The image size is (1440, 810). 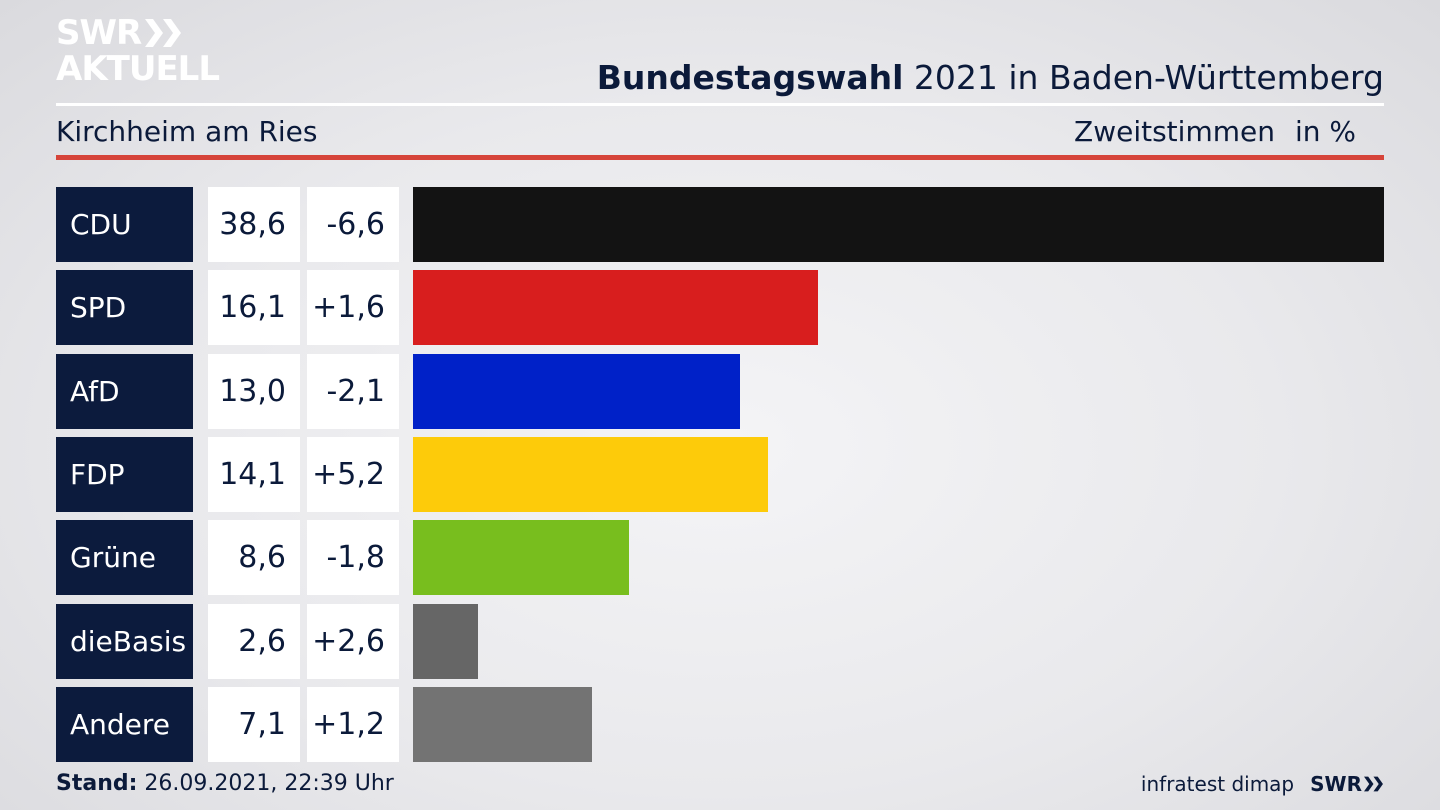 What do you see at coordinates (720, 157) in the screenshot?
I see `accent-divider` at bounding box center [720, 157].